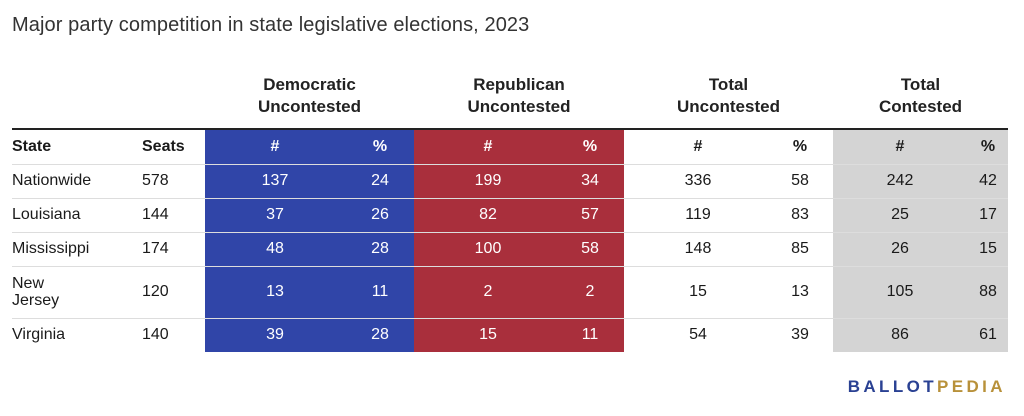 The width and height of the screenshot is (1024, 416). Describe the element at coordinates (590, 146) in the screenshot. I see `header-rep-percent: %` at that location.